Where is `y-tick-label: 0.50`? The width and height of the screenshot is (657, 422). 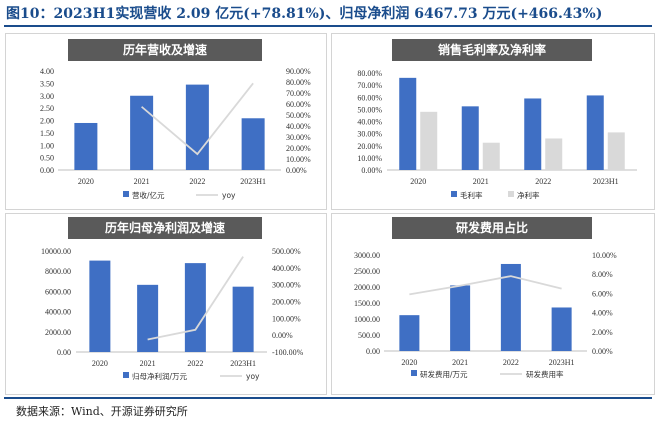 y-tick-label: 0.50 is located at coordinates (47, 158).